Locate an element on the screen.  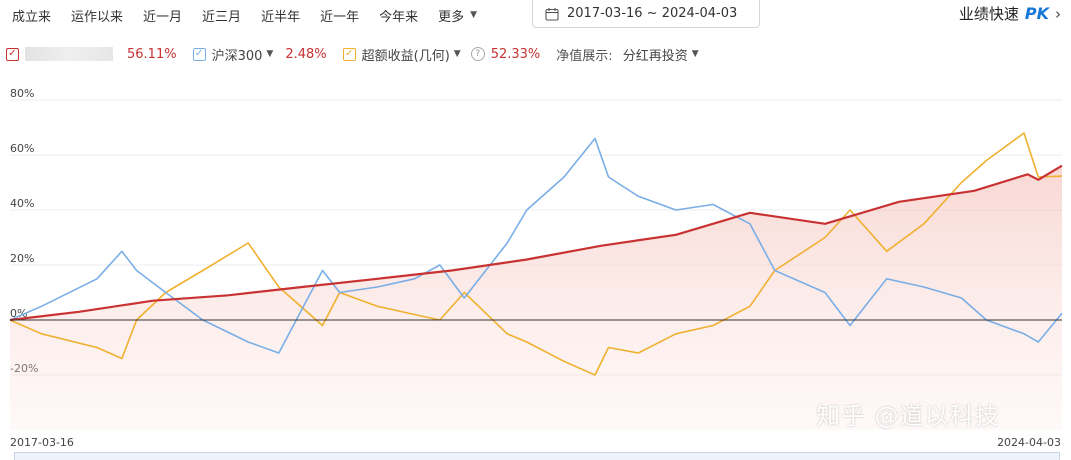
tab-1-month: 近一月 is located at coordinates (163, 17).